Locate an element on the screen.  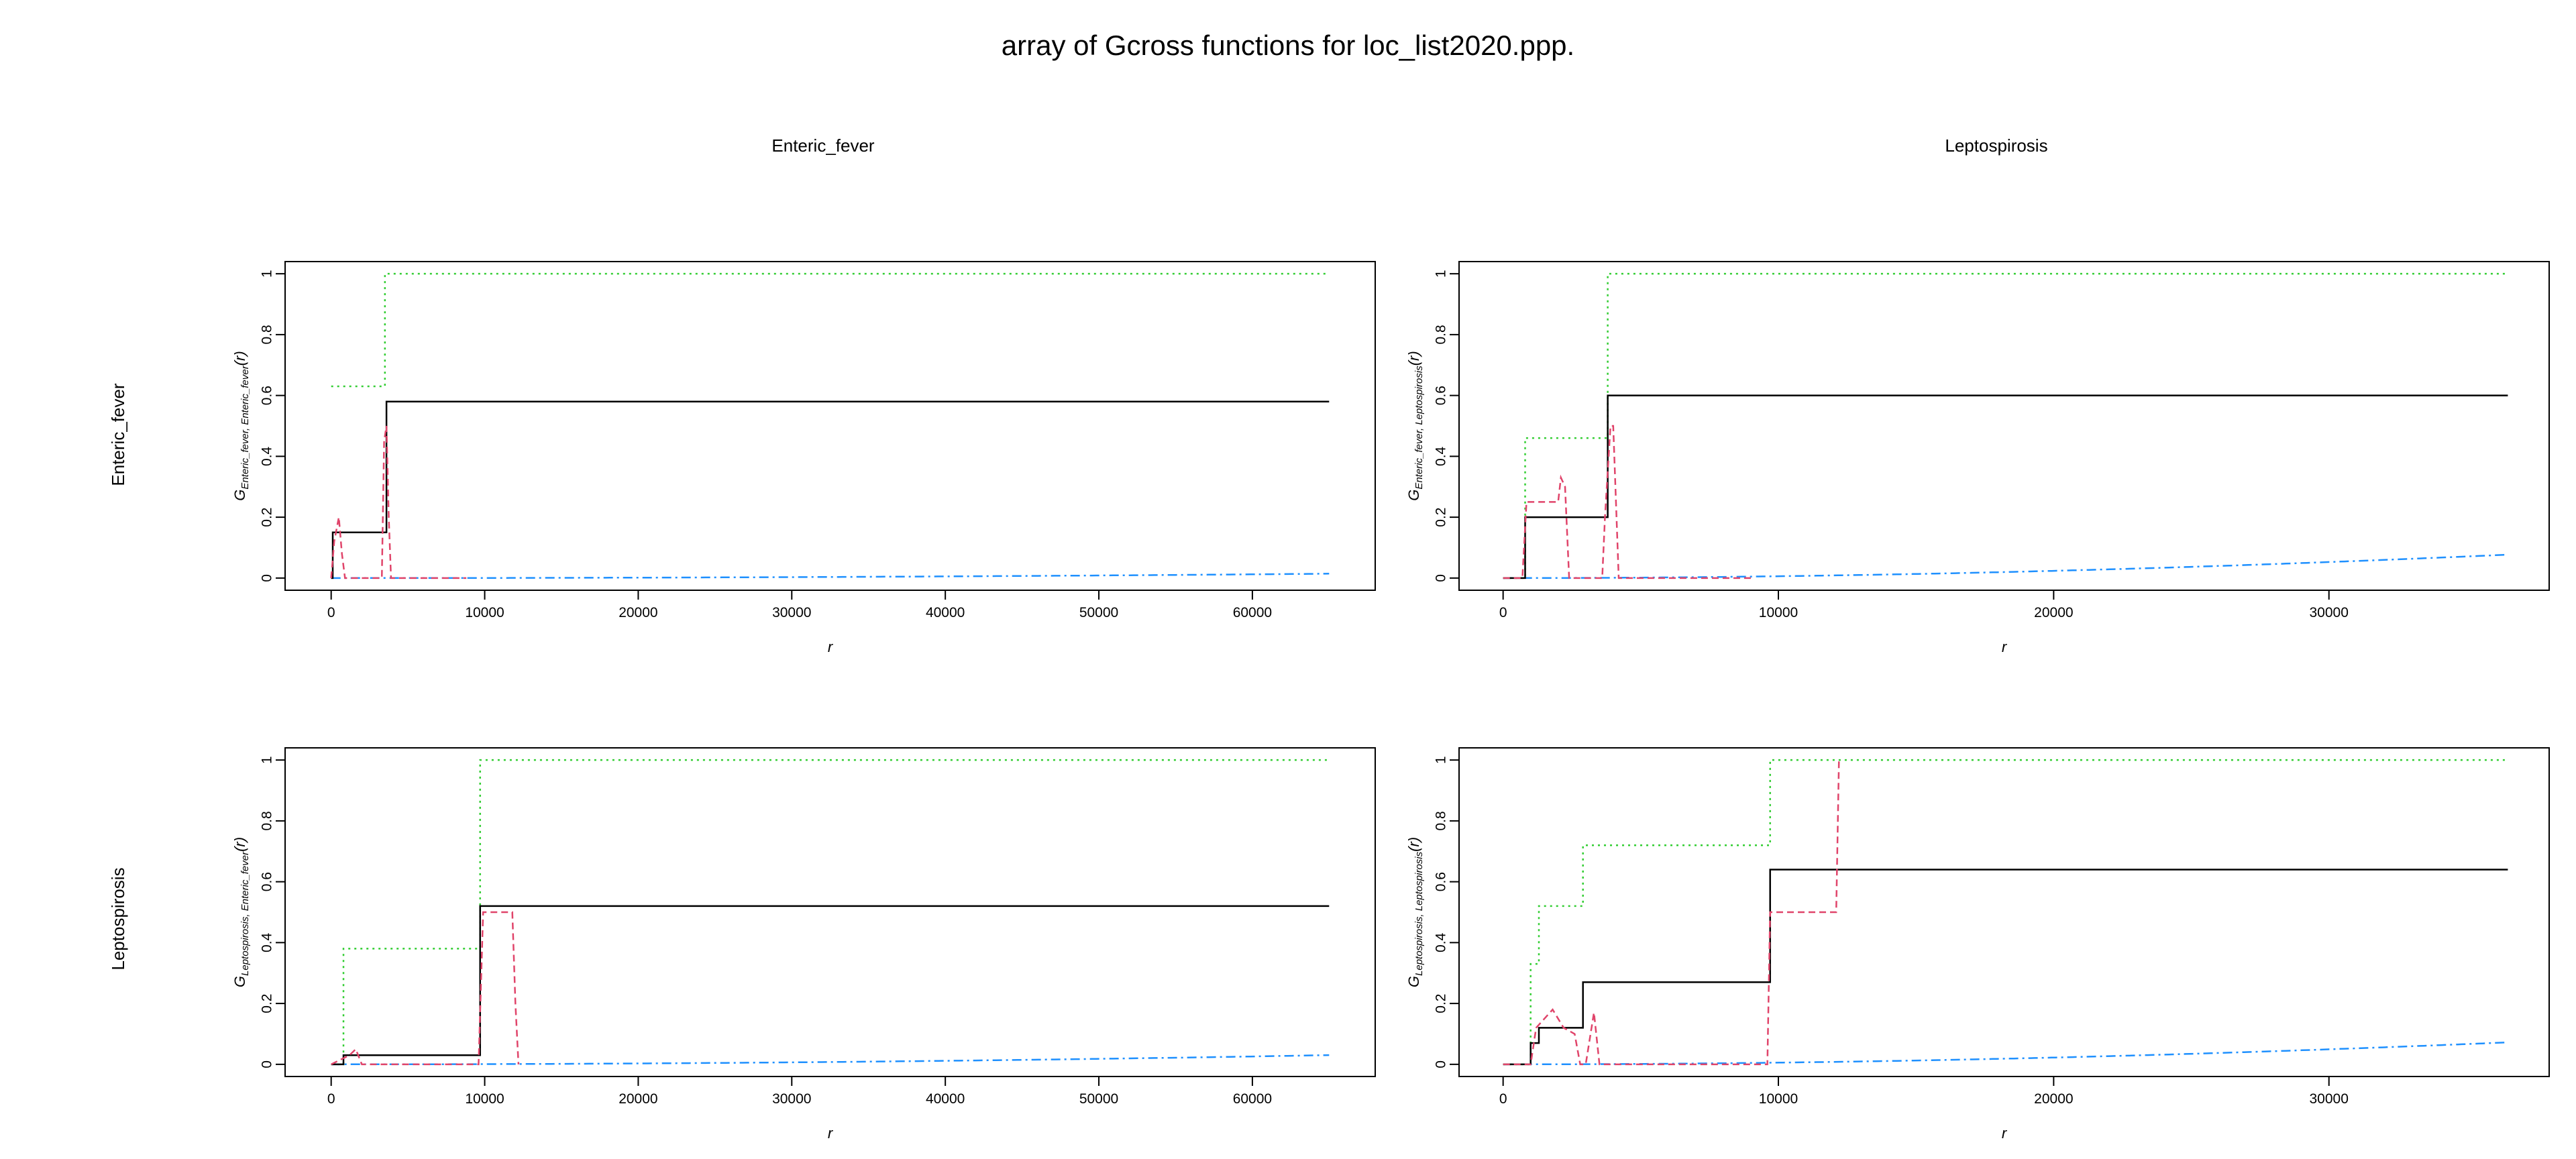
column-header-2: Leptospirosis is located at coordinates (1996, 145).